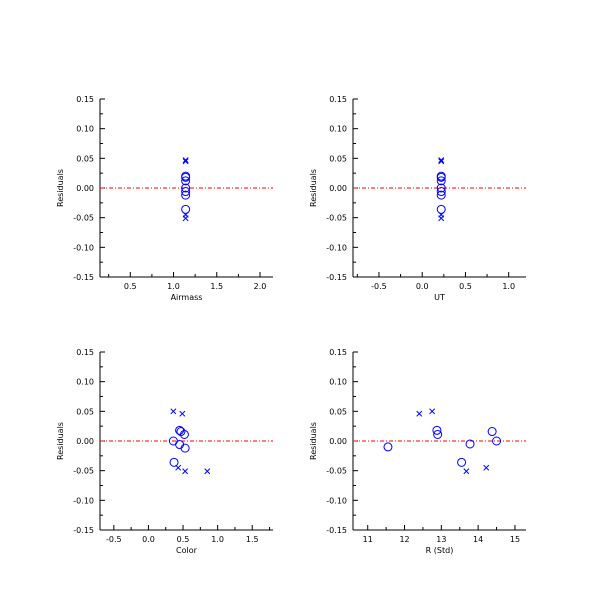  Describe the element at coordinates (187, 297) in the screenshot. I see `x-axis-title: Airmass` at that location.